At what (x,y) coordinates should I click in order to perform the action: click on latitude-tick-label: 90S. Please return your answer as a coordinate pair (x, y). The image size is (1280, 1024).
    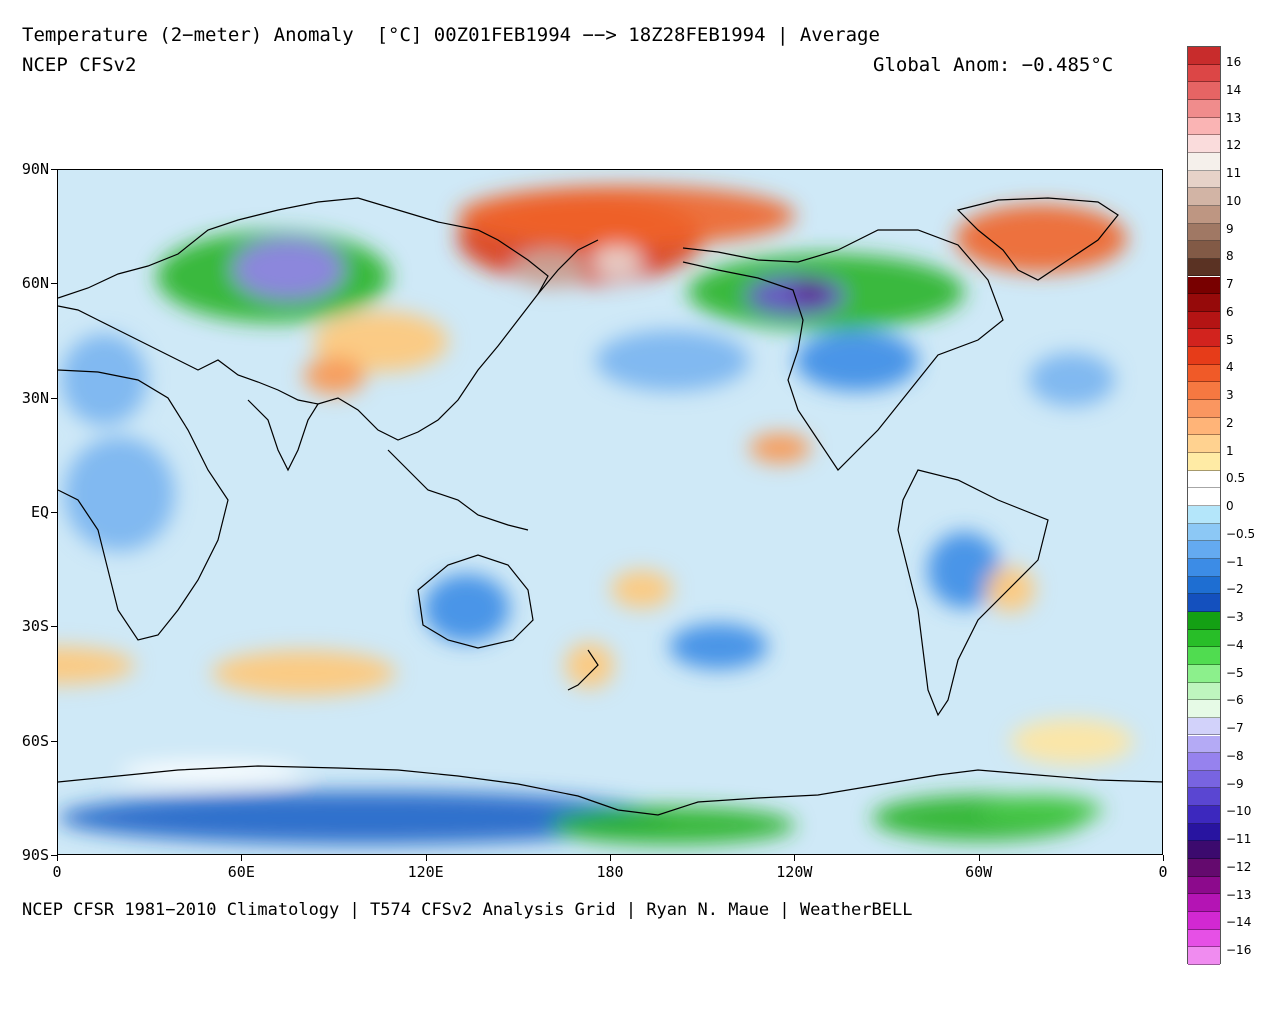
    Looking at the image, I should click on (35, 855).